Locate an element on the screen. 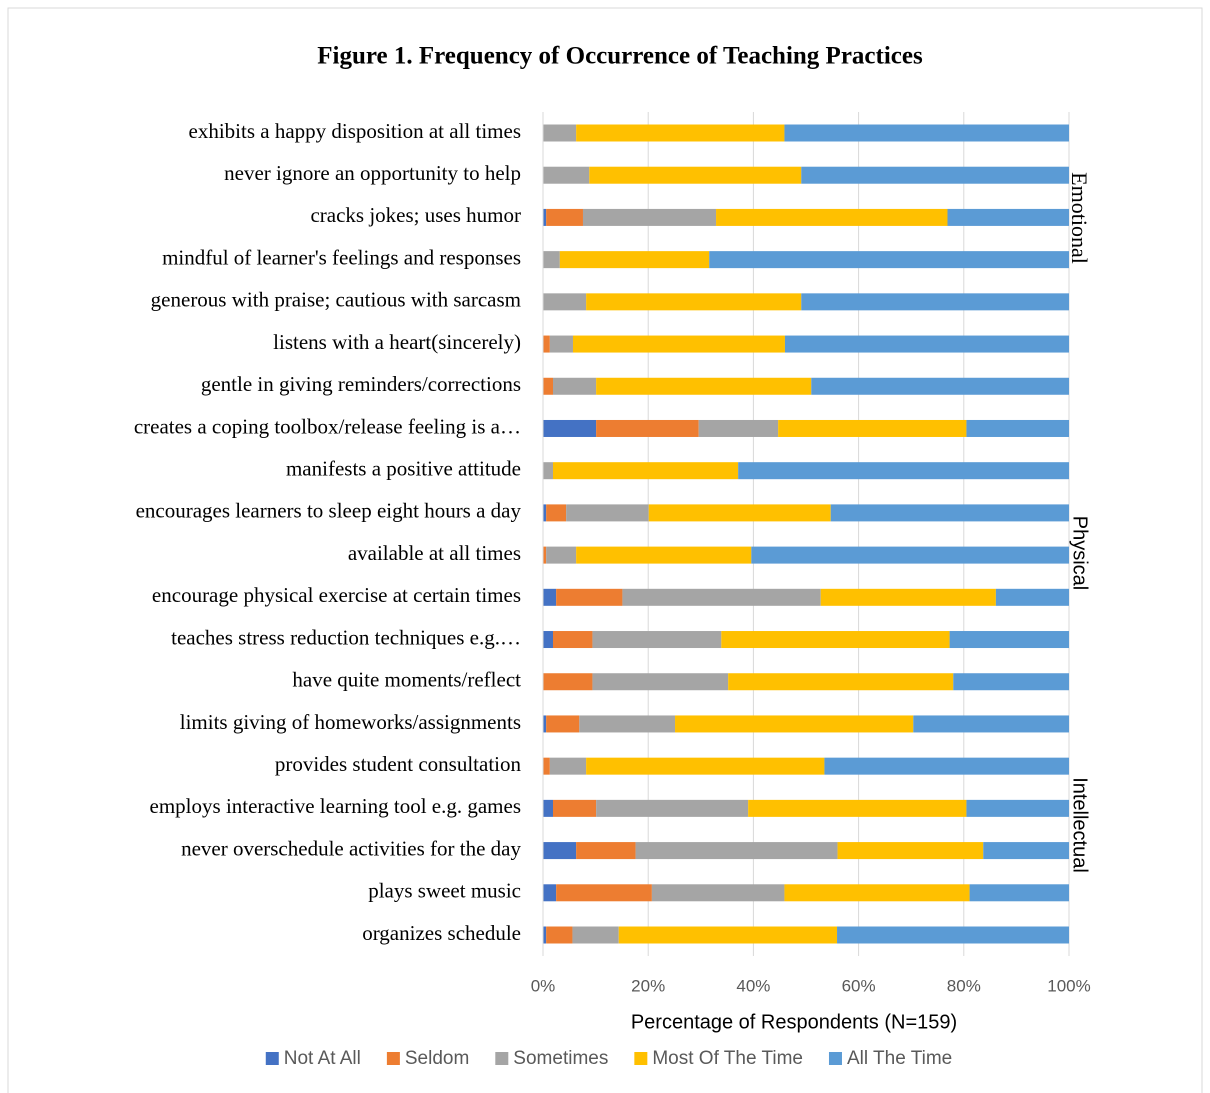 Image resolution: width=1210 pixels, height=1093 pixels. legend-label: Sometimes is located at coordinates (560, 1058).